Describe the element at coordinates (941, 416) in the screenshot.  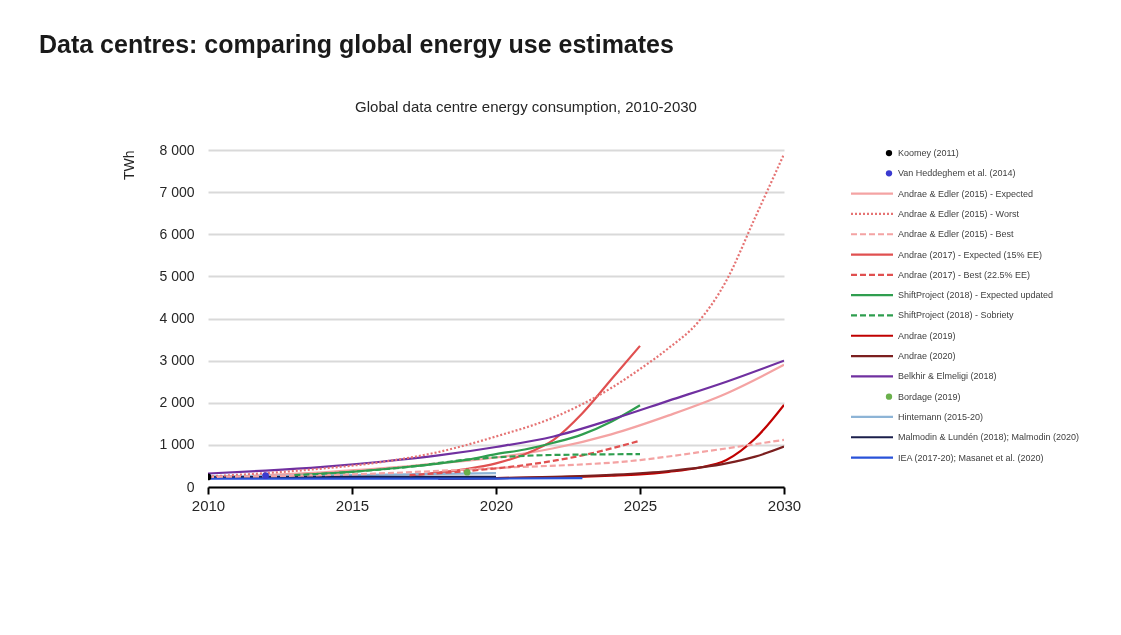
I see `legend-label: Hintemann (2015-20)` at that location.